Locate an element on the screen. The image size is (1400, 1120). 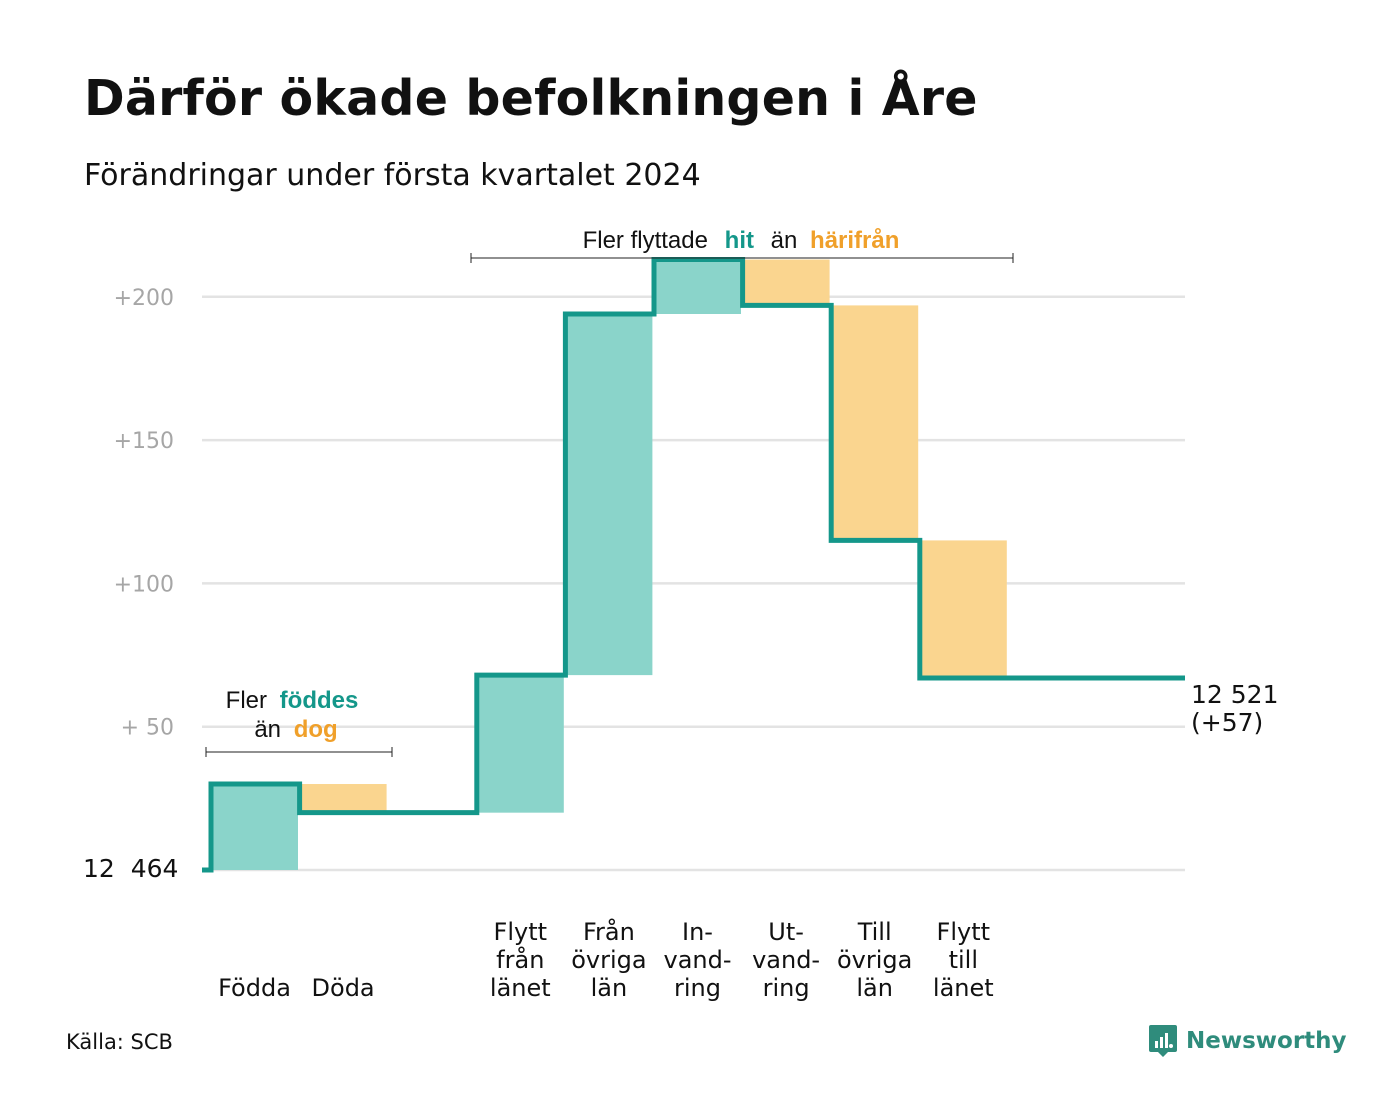
natural-annotation-foddes: föddes is located at coordinates (319, 700).